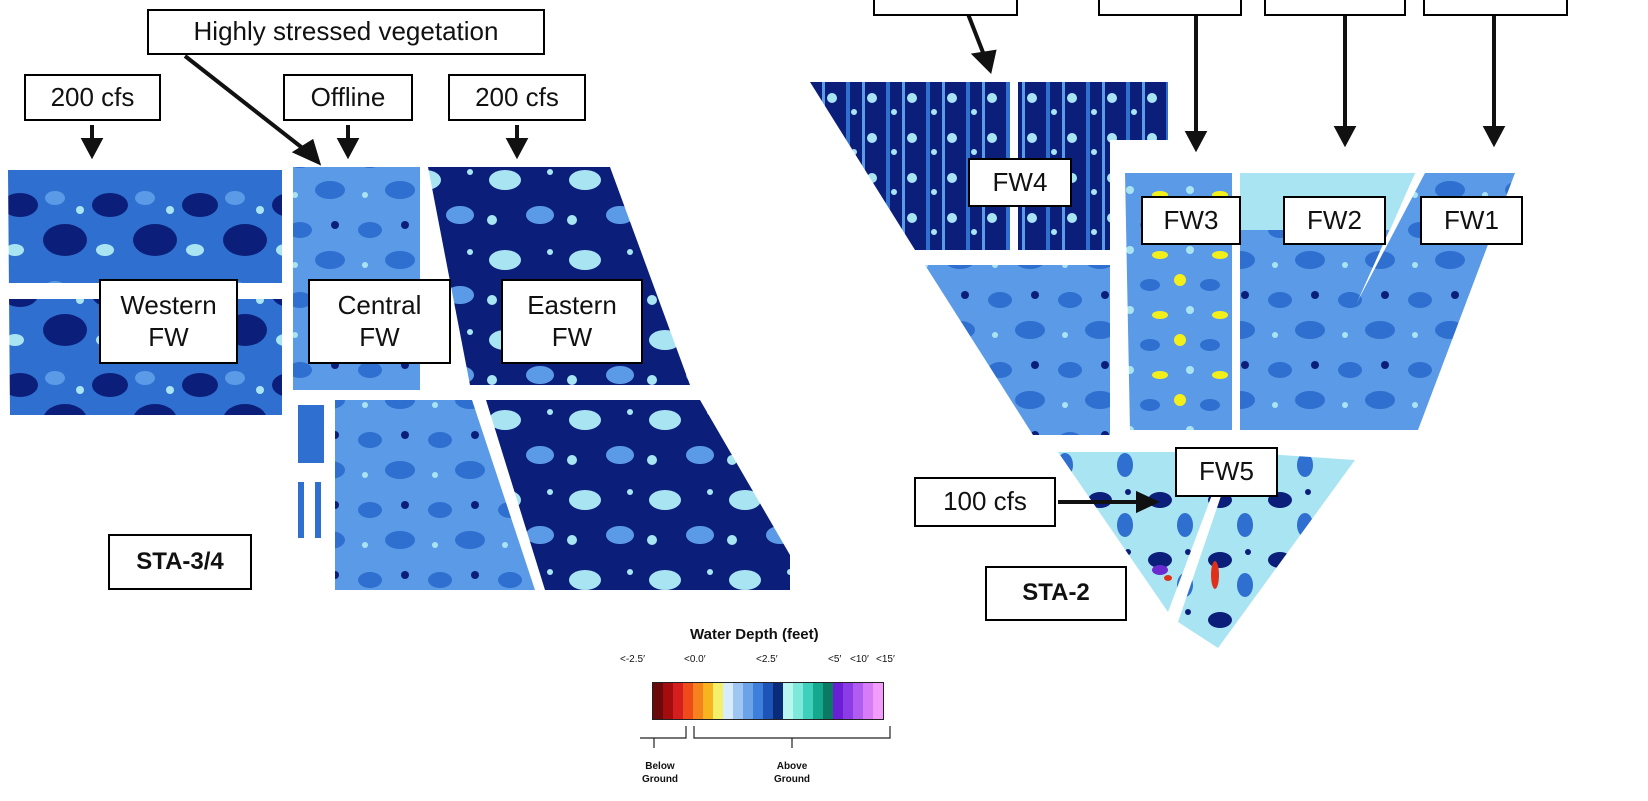  What do you see at coordinates (695, 659) in the screenshot?
I see `legend-tick: <0.0′` at bounding box center [695, 659].